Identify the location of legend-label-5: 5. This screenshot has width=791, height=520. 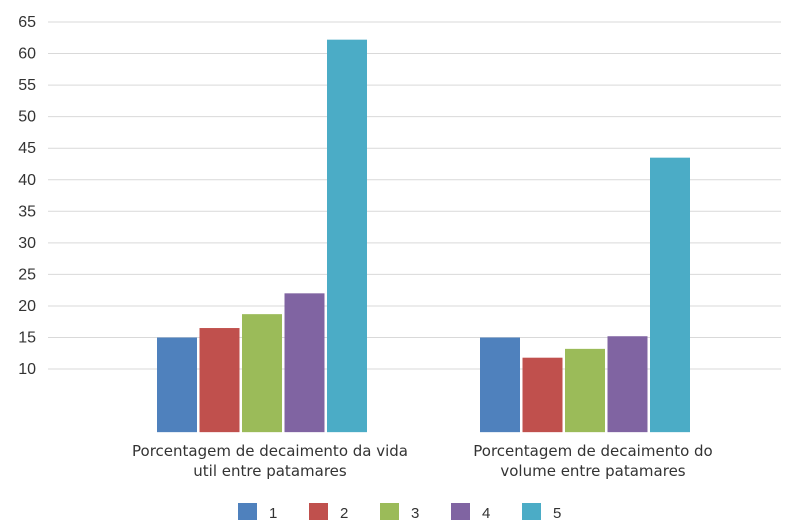
(557, 512).